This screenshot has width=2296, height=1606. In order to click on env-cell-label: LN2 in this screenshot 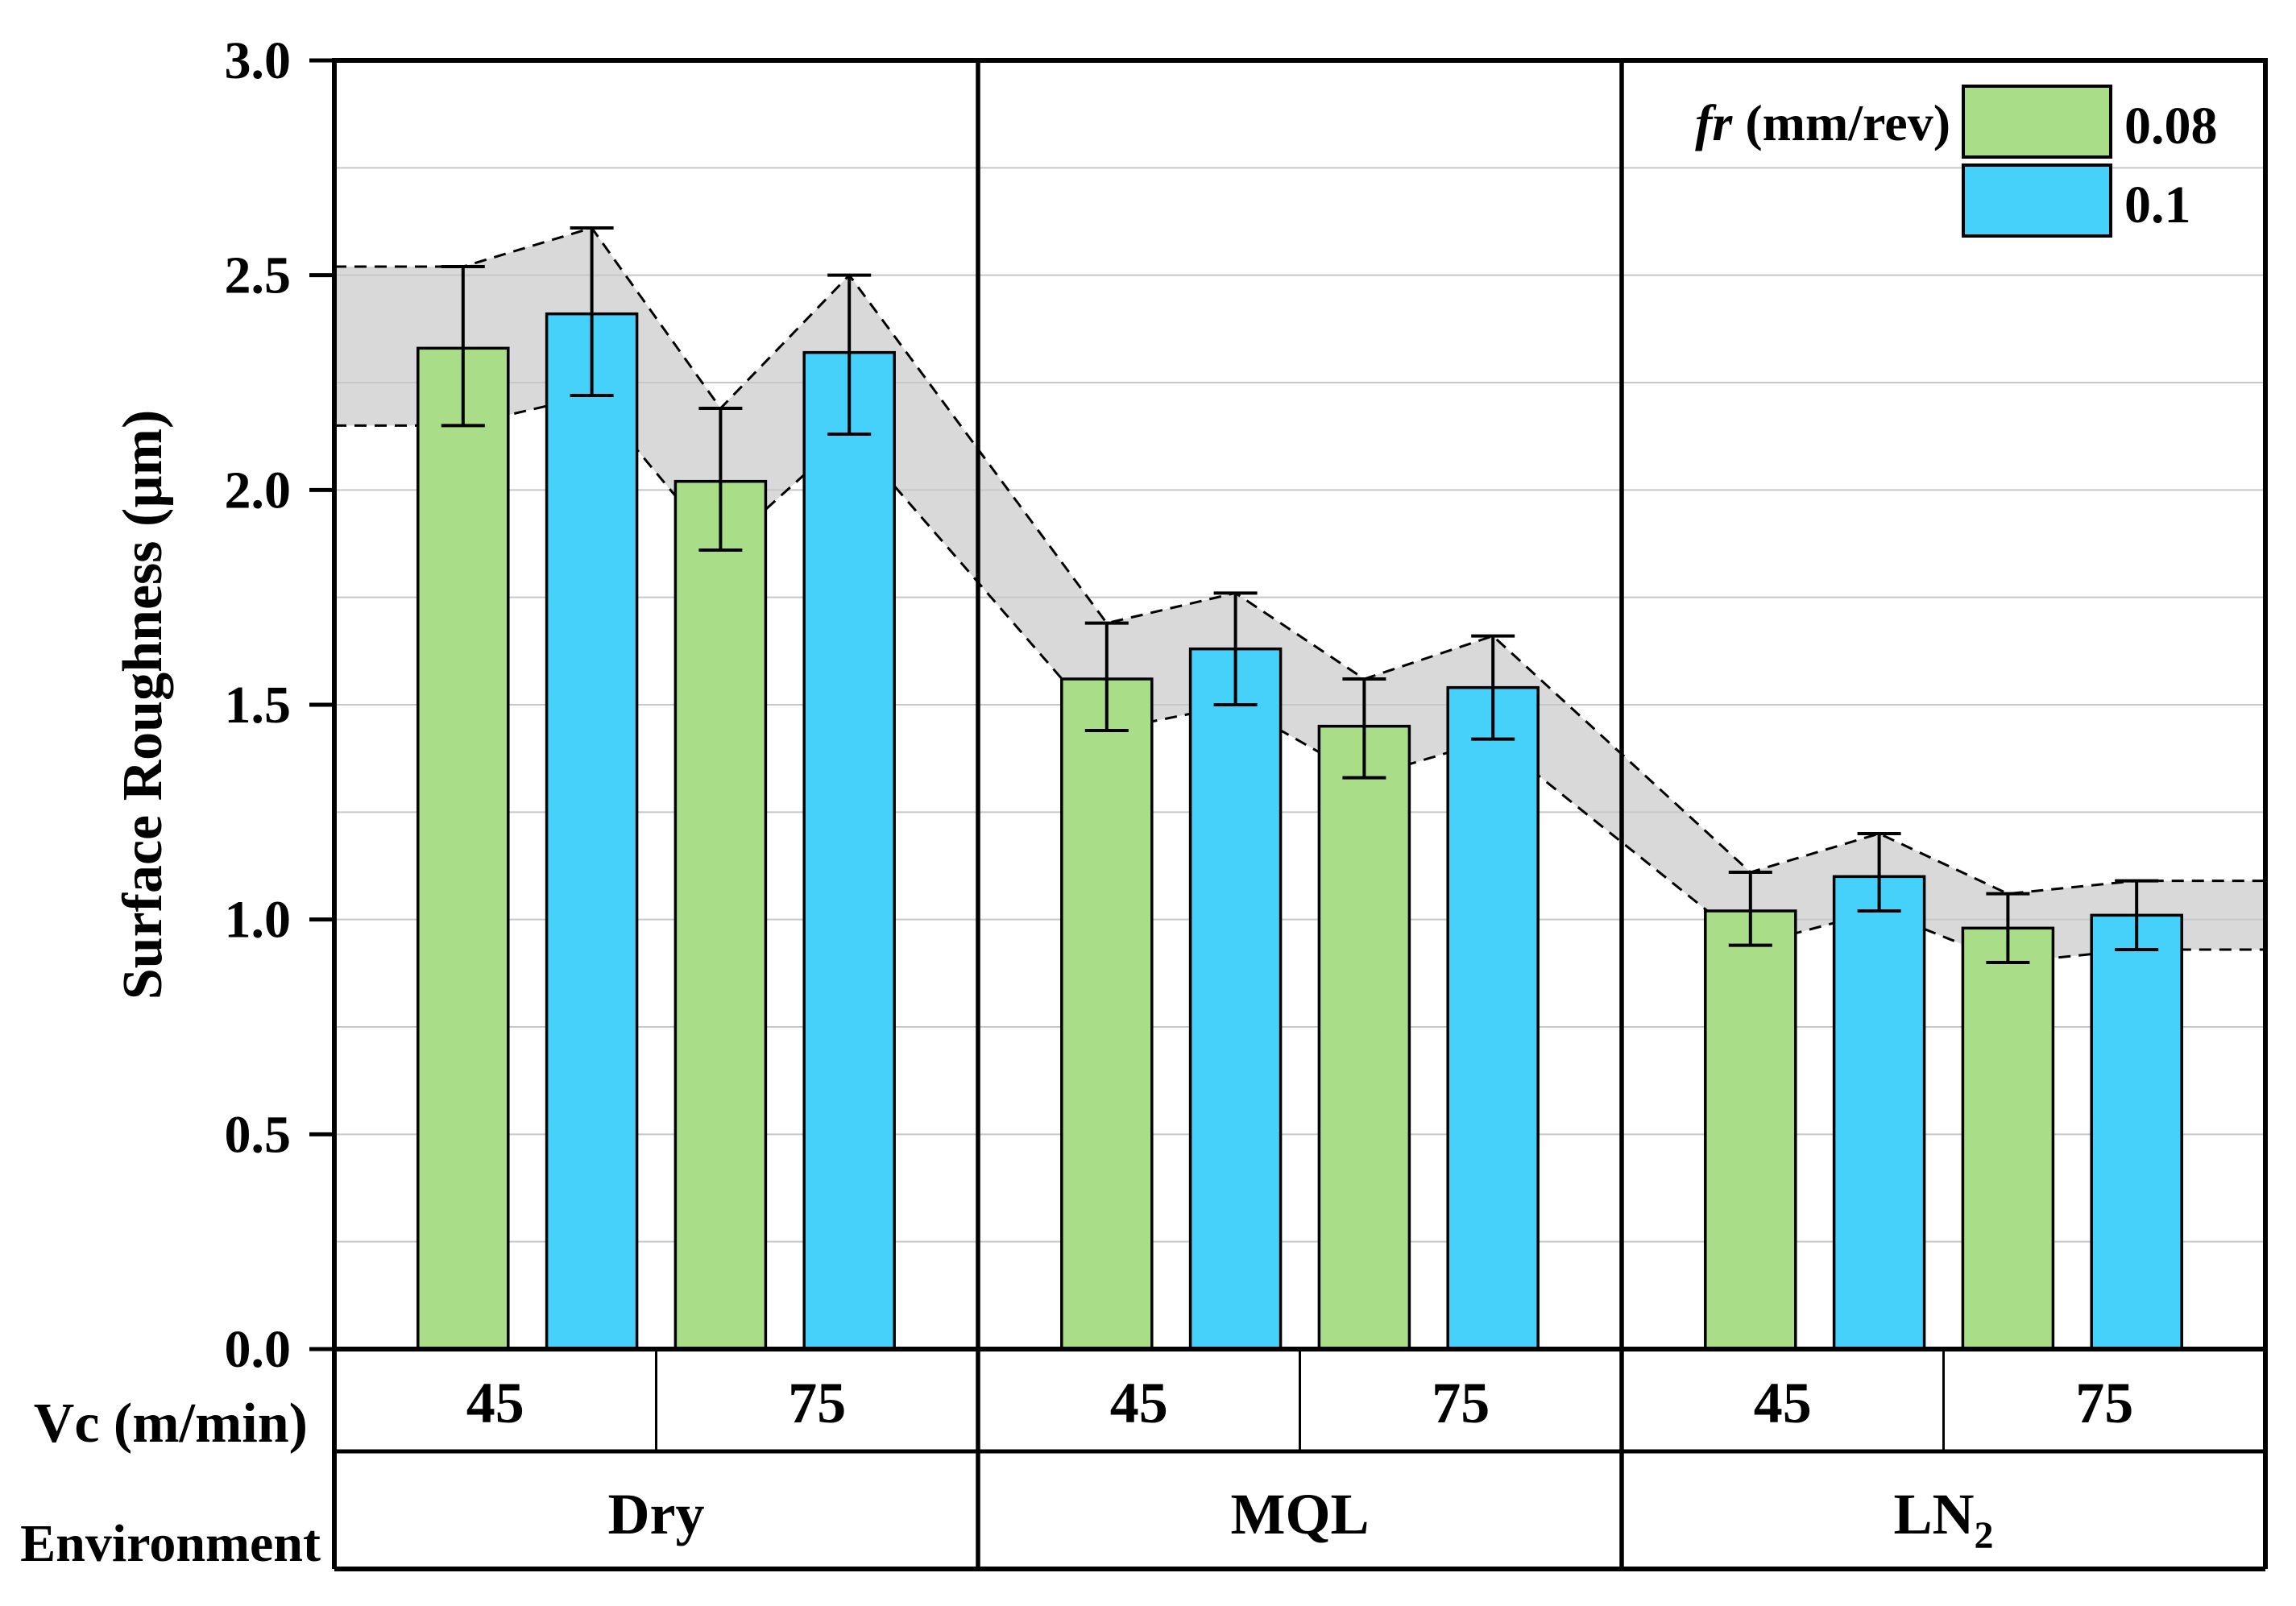, I will do `click(1943, 1520)`.